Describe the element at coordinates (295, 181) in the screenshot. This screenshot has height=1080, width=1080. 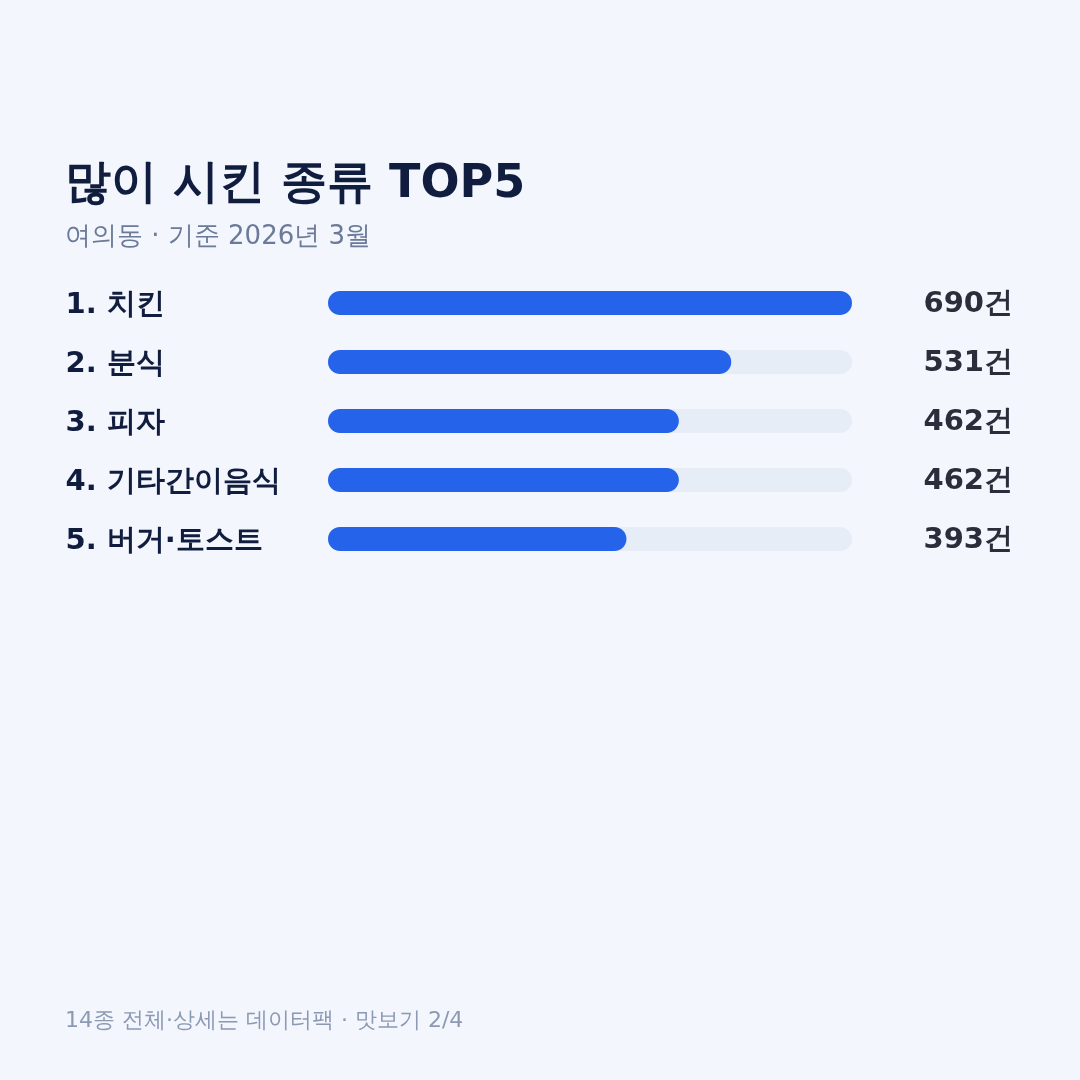
I see `chart-title: 많이 시킨 종류 TOP5` at that location.